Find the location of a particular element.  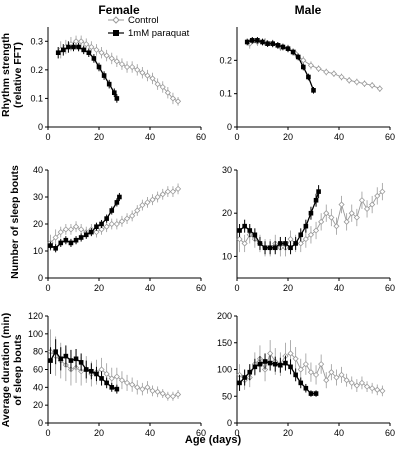

panel-1-0: 0 20 40 60 0 10 20 30 40 is located at coordinates (119, 229).